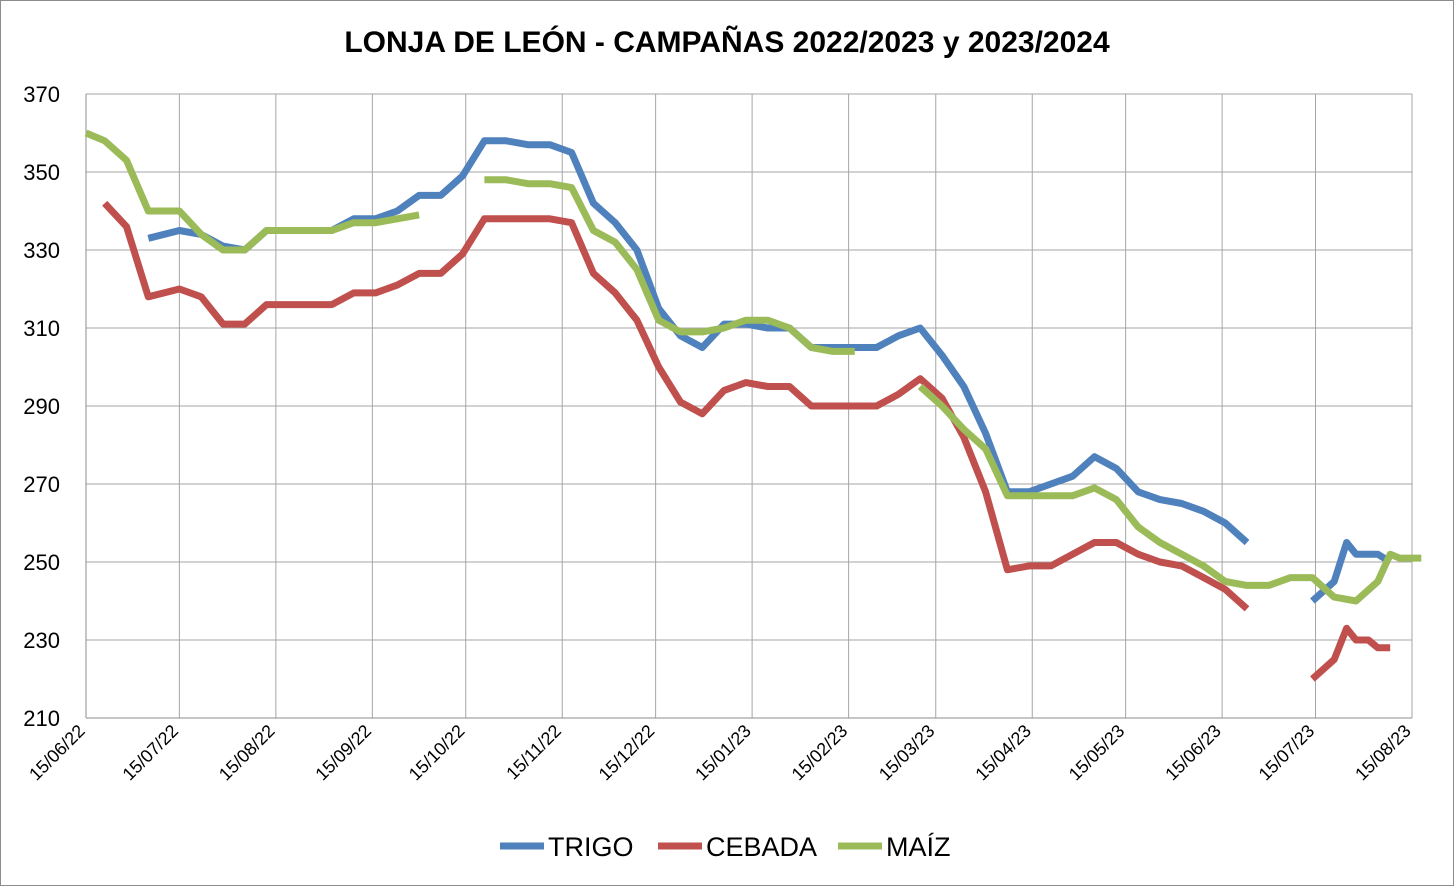 The image size is (1454, 886). I want to click on y-tick-label: 310, so click(41, 328).